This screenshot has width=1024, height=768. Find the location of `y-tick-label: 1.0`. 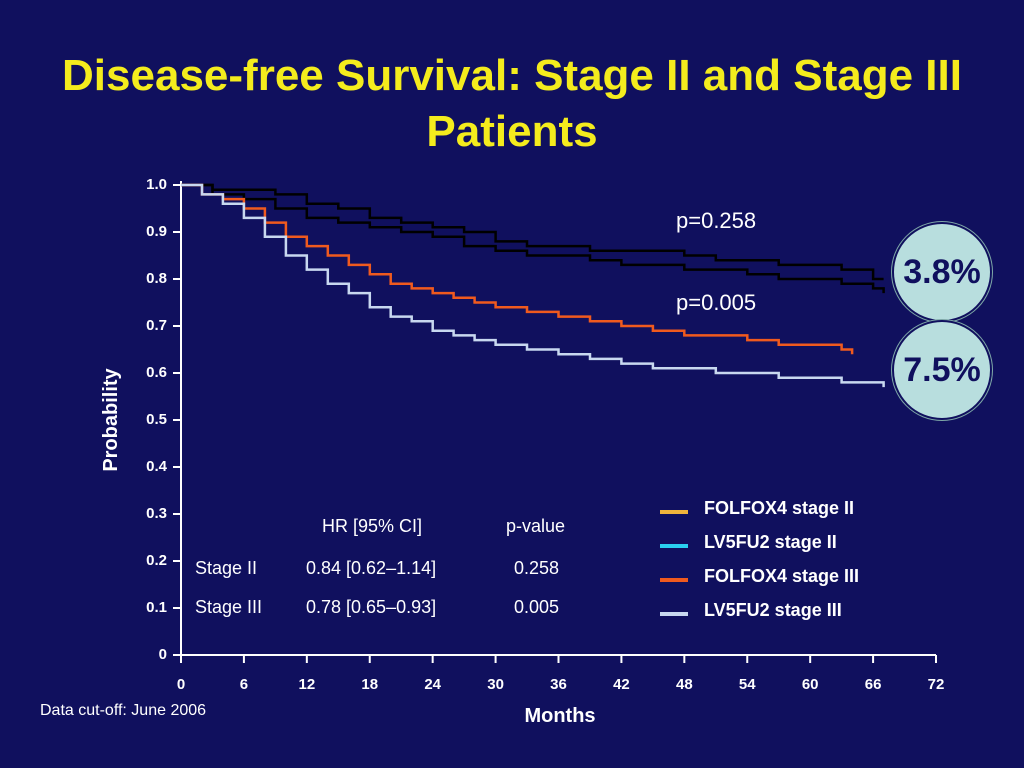

y-tick-label: 1.0 is located at coordinates (156, 184).